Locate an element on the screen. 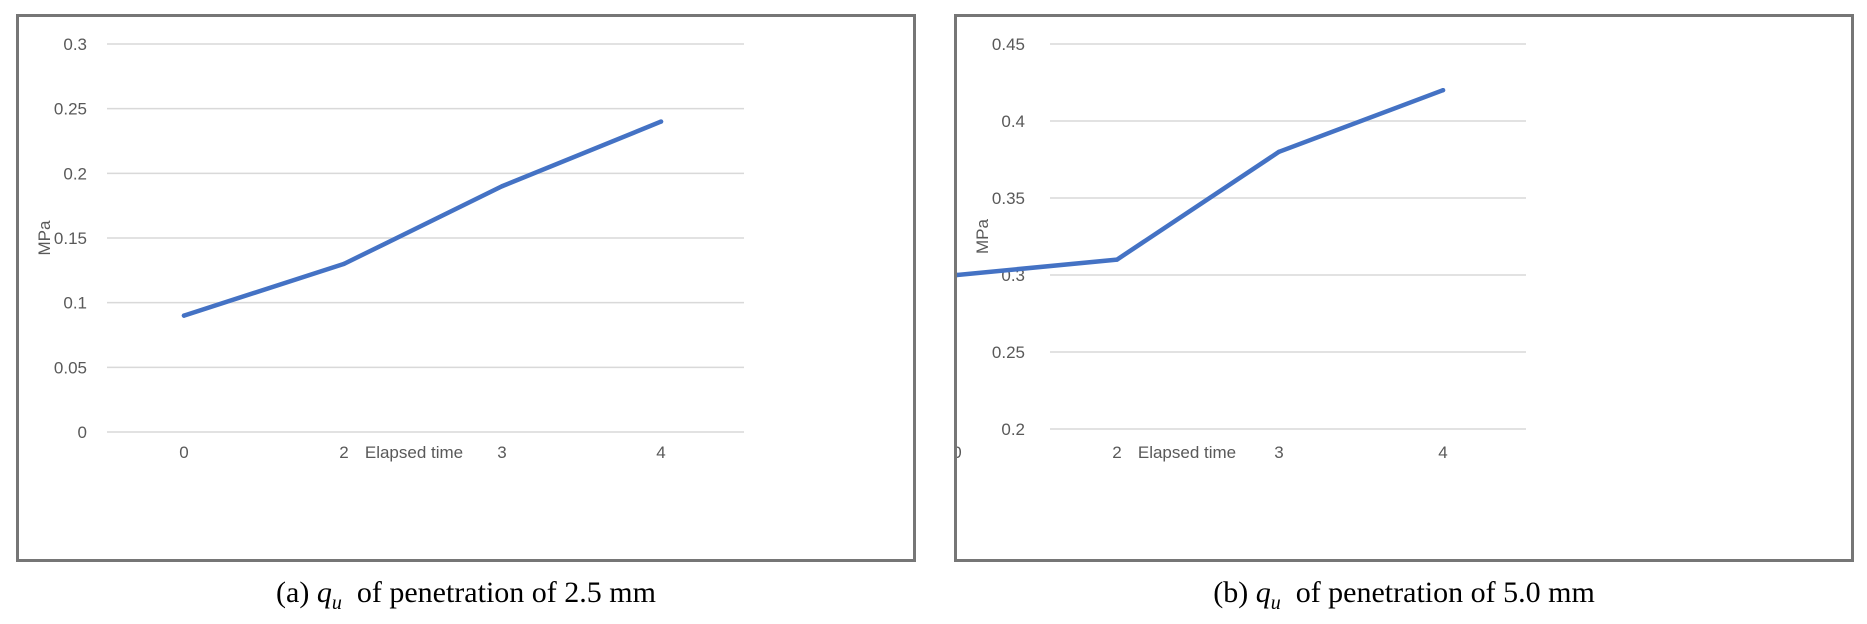  y-tick-label: 0.4 is located at coordinates (1013, 121).